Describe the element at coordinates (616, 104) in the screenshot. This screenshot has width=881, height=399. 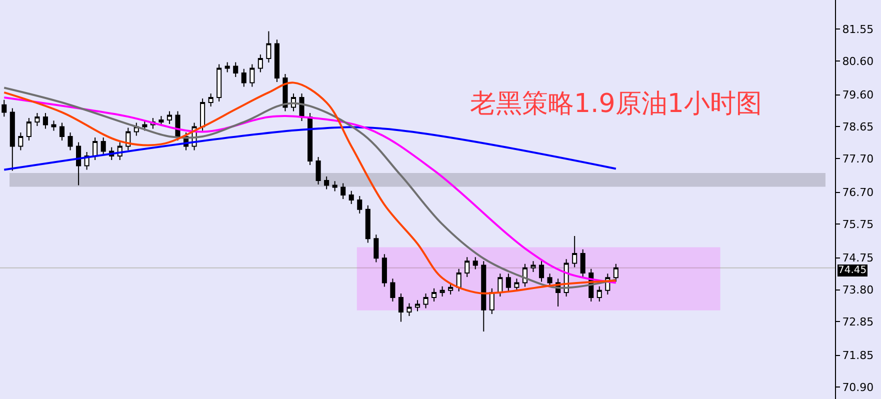
I see `text: 老黑策略1.9原油1小时图` at that location.